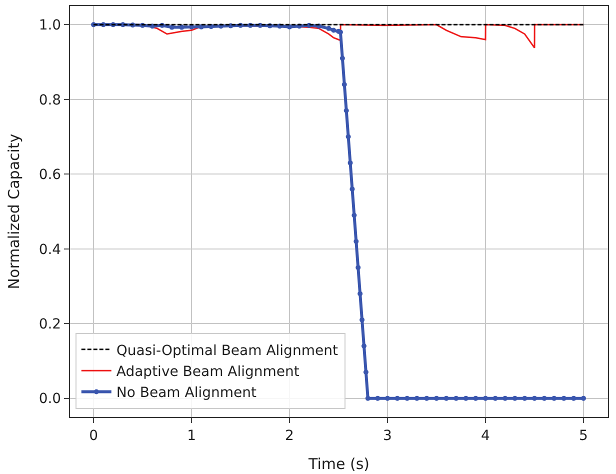 The width and height of the screenshot is (616, 474). Describe the element at coordinates (50, 26) in the screenshot. I see `y-tick-label: 1.0` at that location.